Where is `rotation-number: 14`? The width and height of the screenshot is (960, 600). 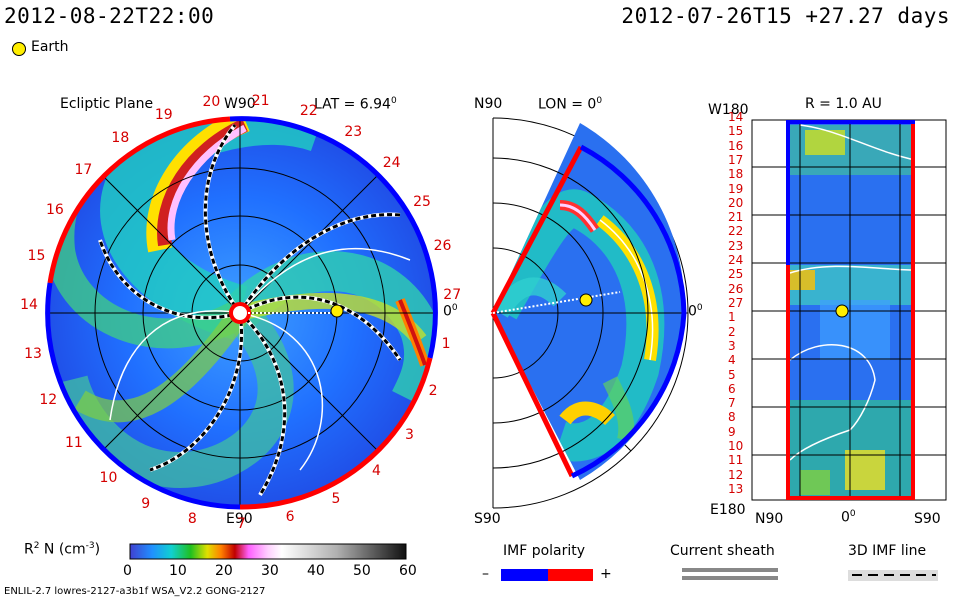
rotation-number: 14 is located at coordinates (29, 304).